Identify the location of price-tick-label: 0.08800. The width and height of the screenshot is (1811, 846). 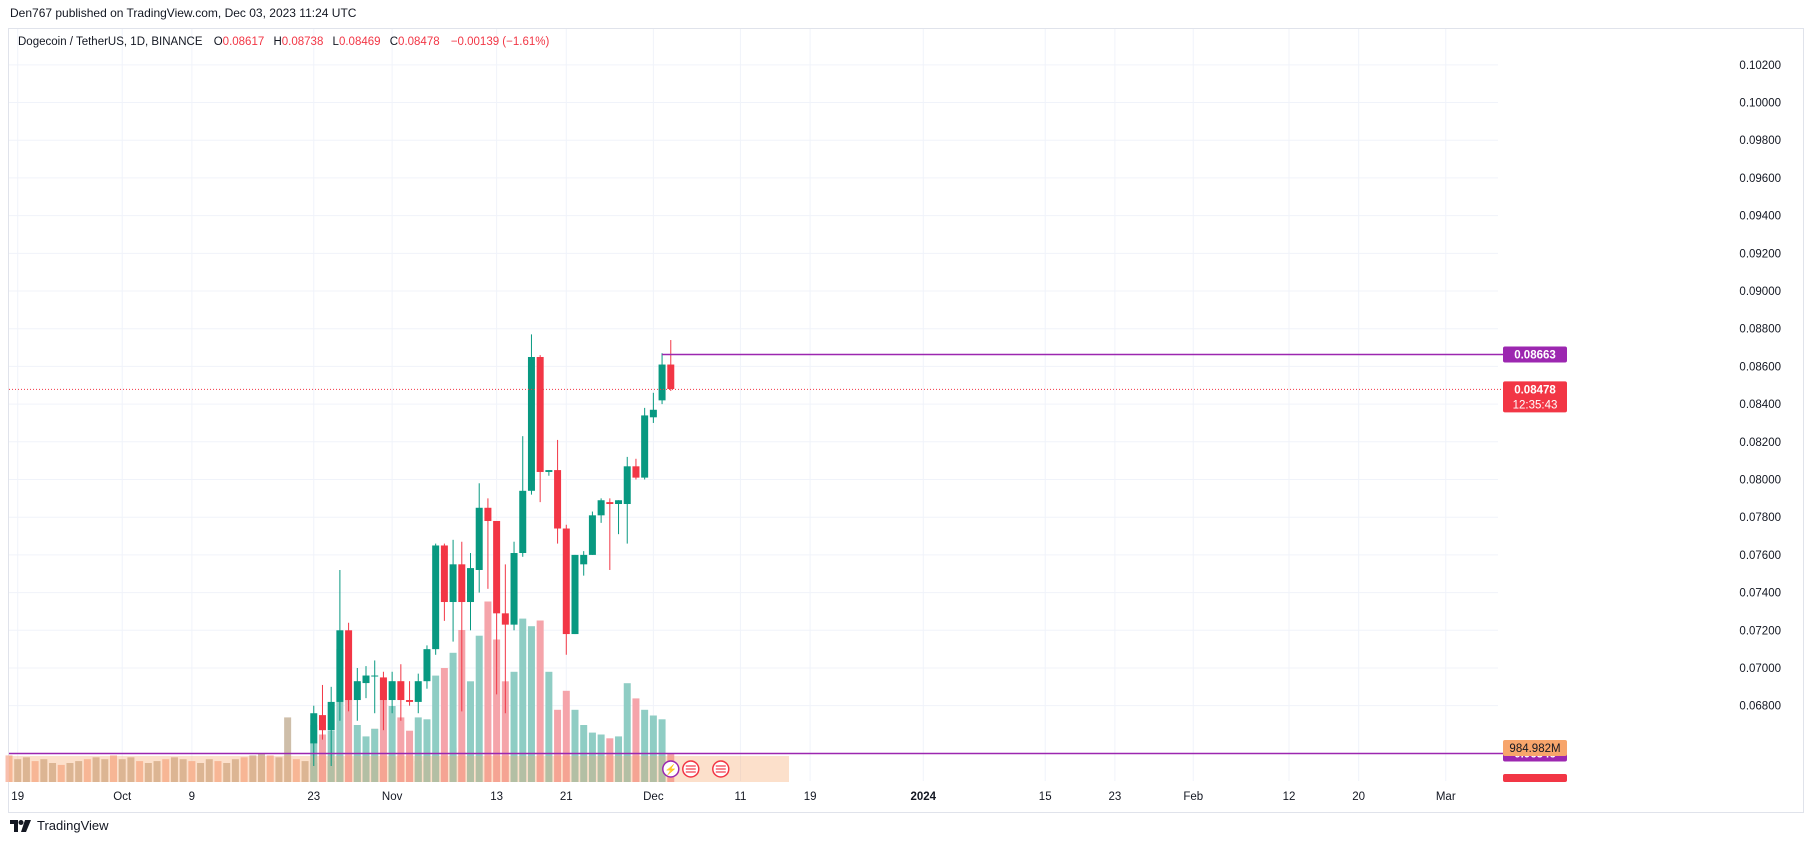
(1760, 330).